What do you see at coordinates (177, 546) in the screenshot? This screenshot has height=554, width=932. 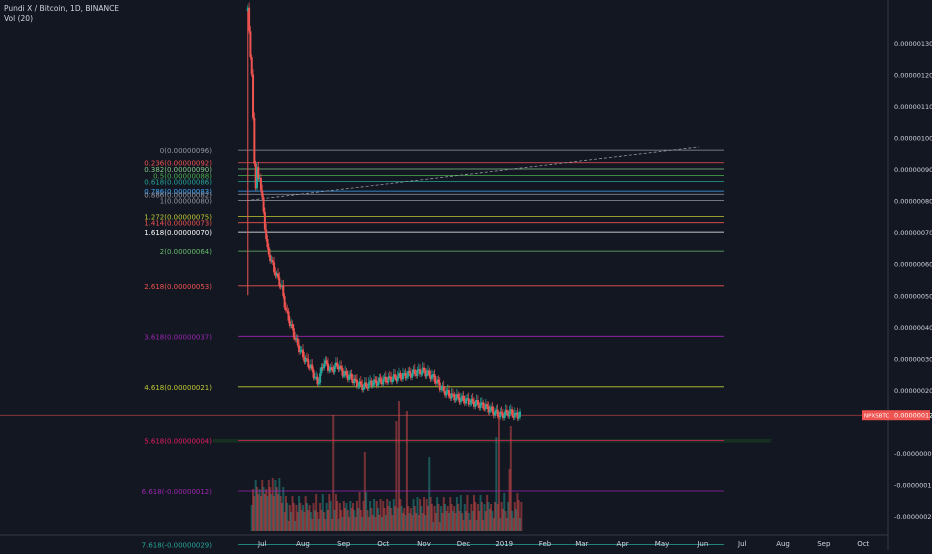 I see `fib-level-label: 7.618(-0.00000029)` at bounding box center [177, 546].